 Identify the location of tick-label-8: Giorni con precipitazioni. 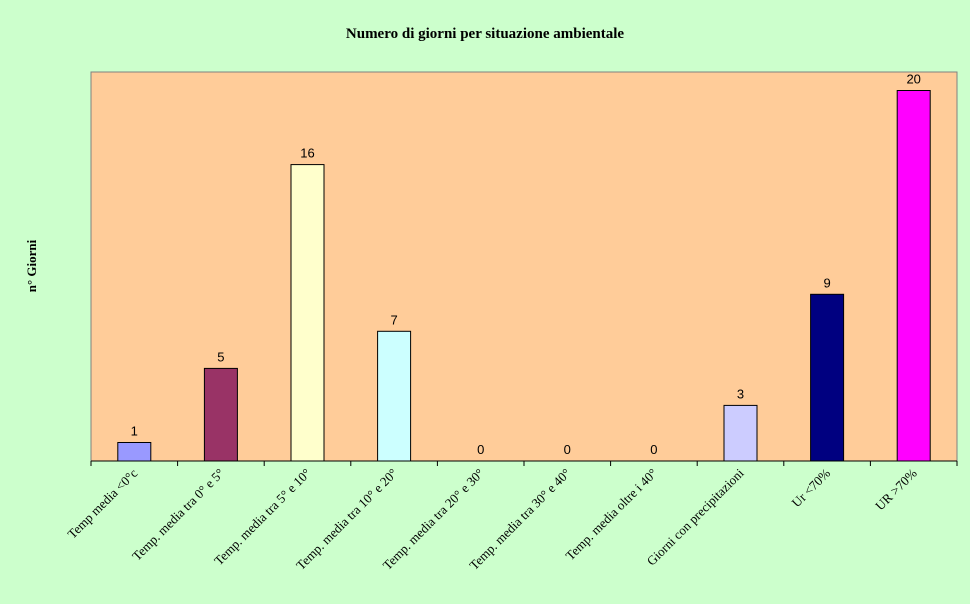
(695, 516).